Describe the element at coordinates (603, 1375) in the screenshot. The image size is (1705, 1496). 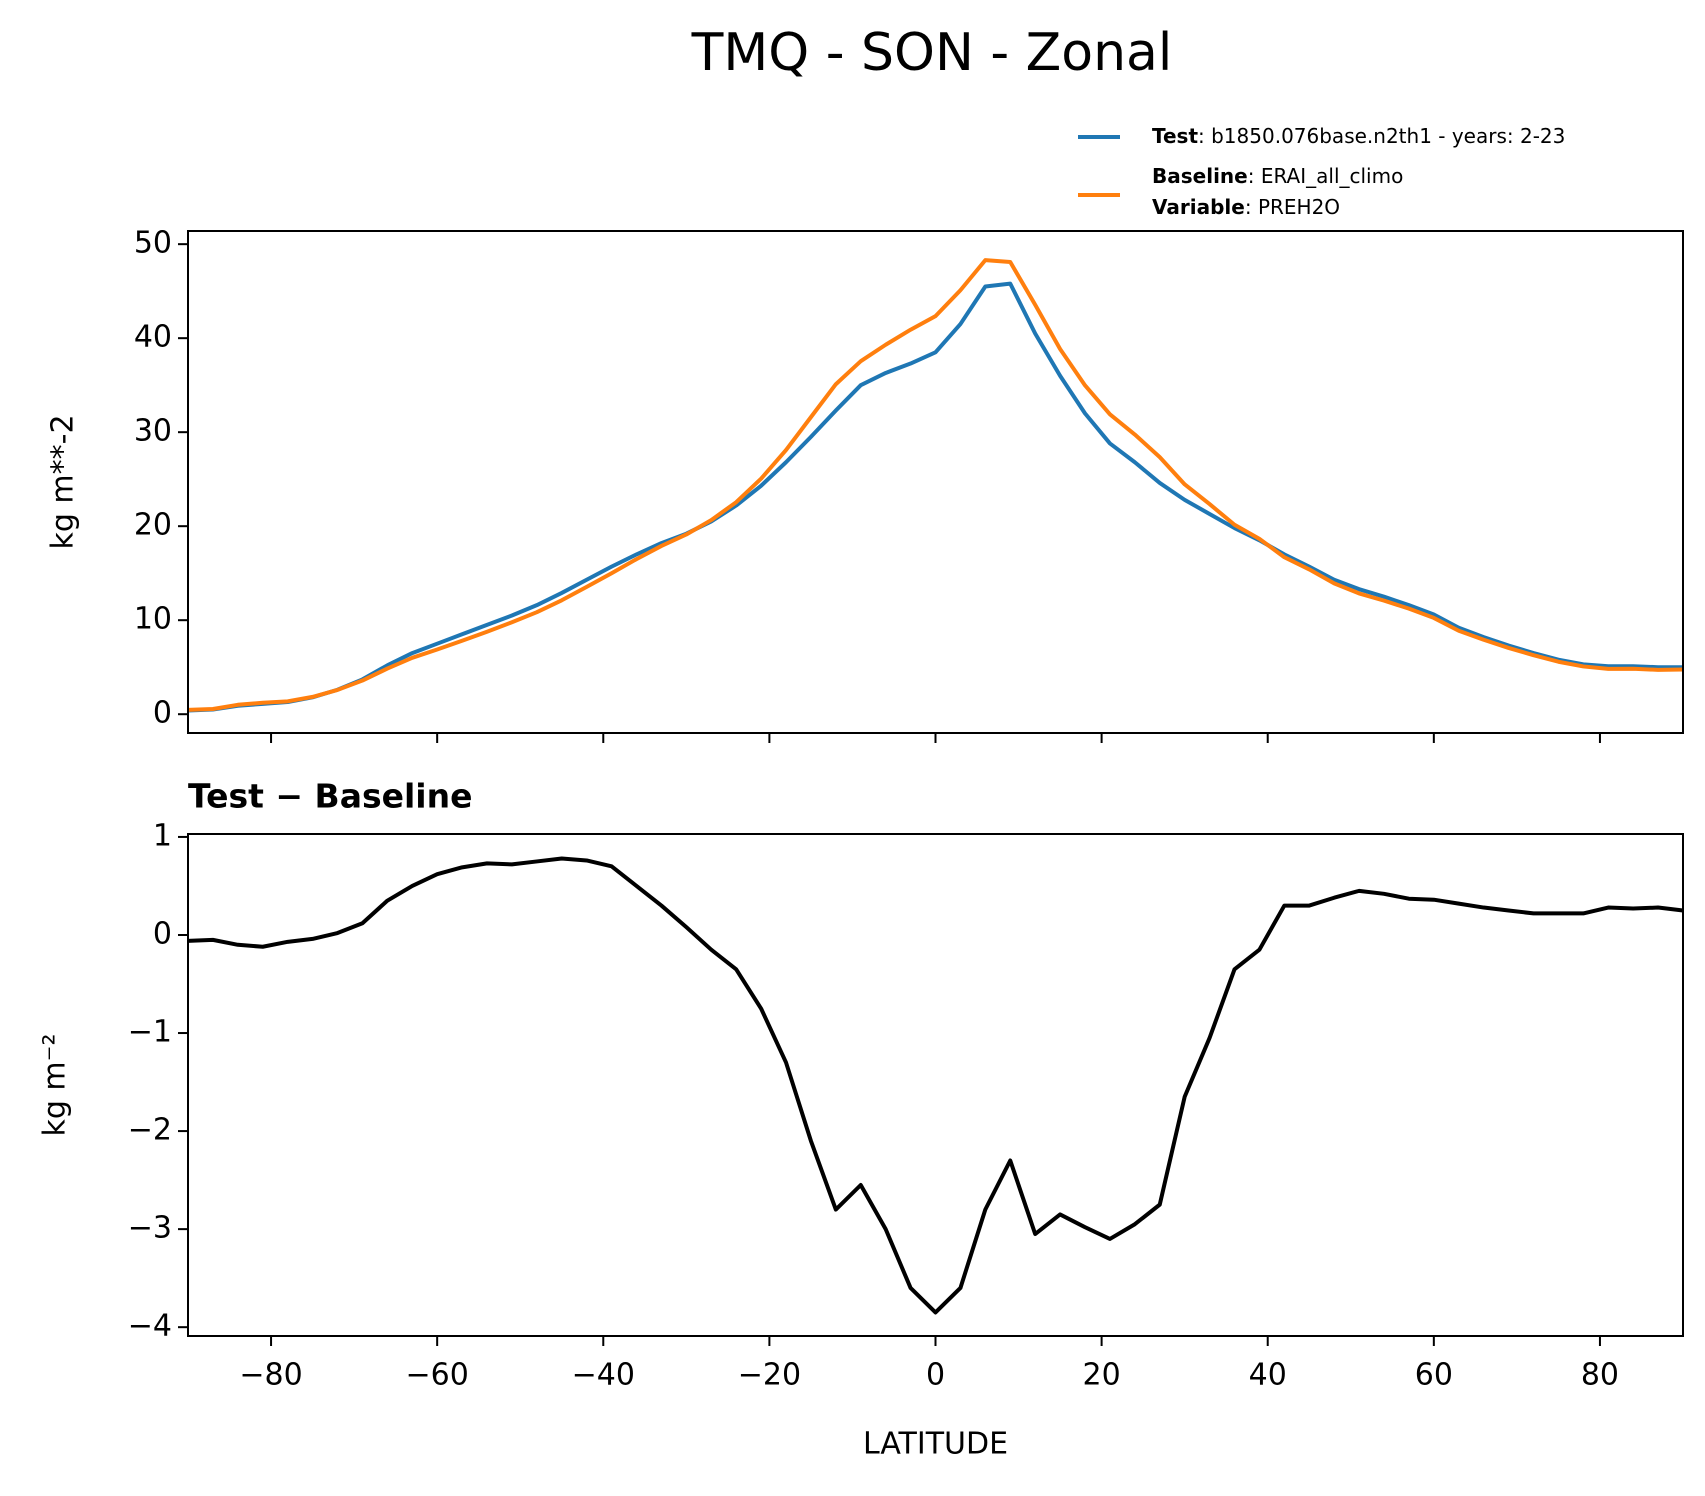
I see `x-tick-label: −40` at that location.